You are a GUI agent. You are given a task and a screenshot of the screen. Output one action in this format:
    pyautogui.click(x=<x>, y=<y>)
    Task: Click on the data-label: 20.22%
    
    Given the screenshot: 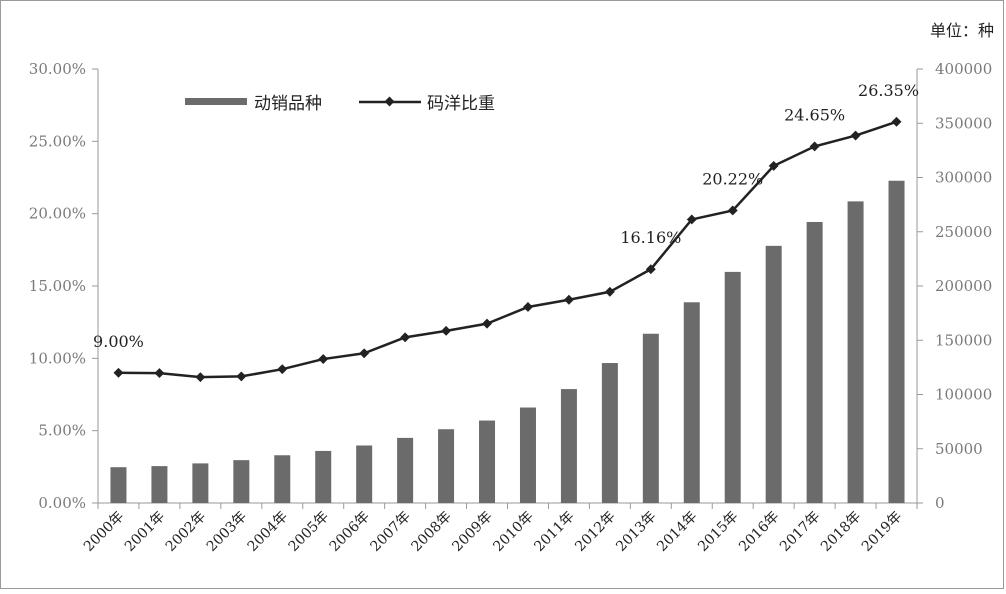 What is the action you would take?
    pyautogui.click(x=732, y=178)
    